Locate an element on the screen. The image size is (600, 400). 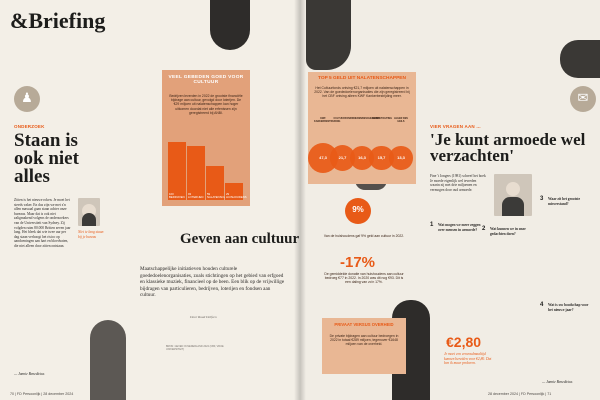
feature-title: Geven aan cultuur is located at coordinates (240, 239).